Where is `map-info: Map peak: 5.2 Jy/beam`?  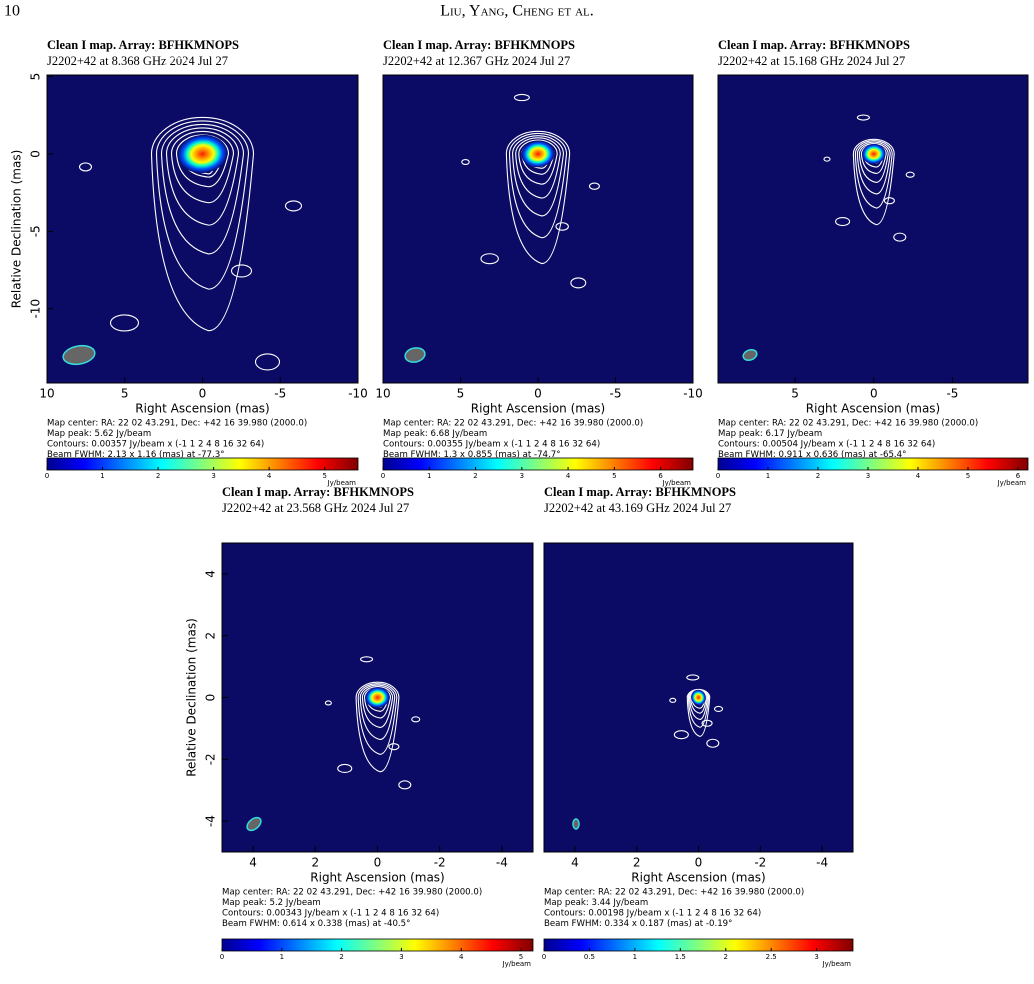
map-info: Map peak: 5.2 Jy/beam is located at coordinates (271, 903).